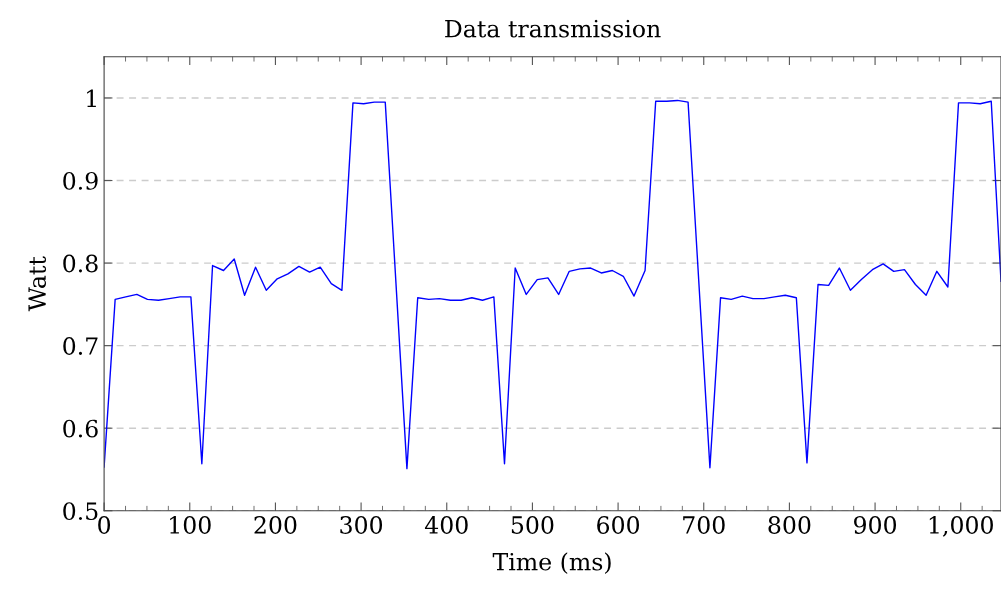  What do you see at coordinates (446, 525) in the screenshot?
I see `x-tick-label: 400` at bounding box center [446, 525].